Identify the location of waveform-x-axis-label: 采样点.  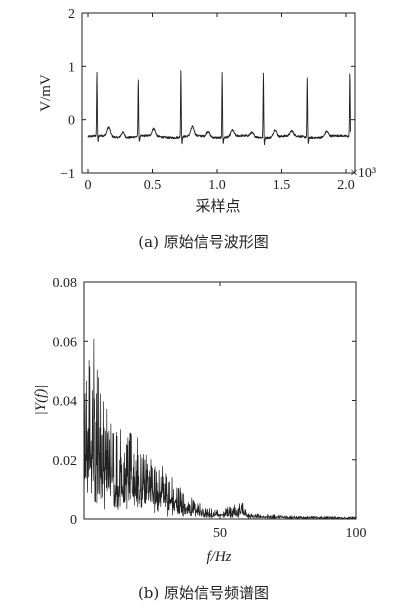
(217, 206).